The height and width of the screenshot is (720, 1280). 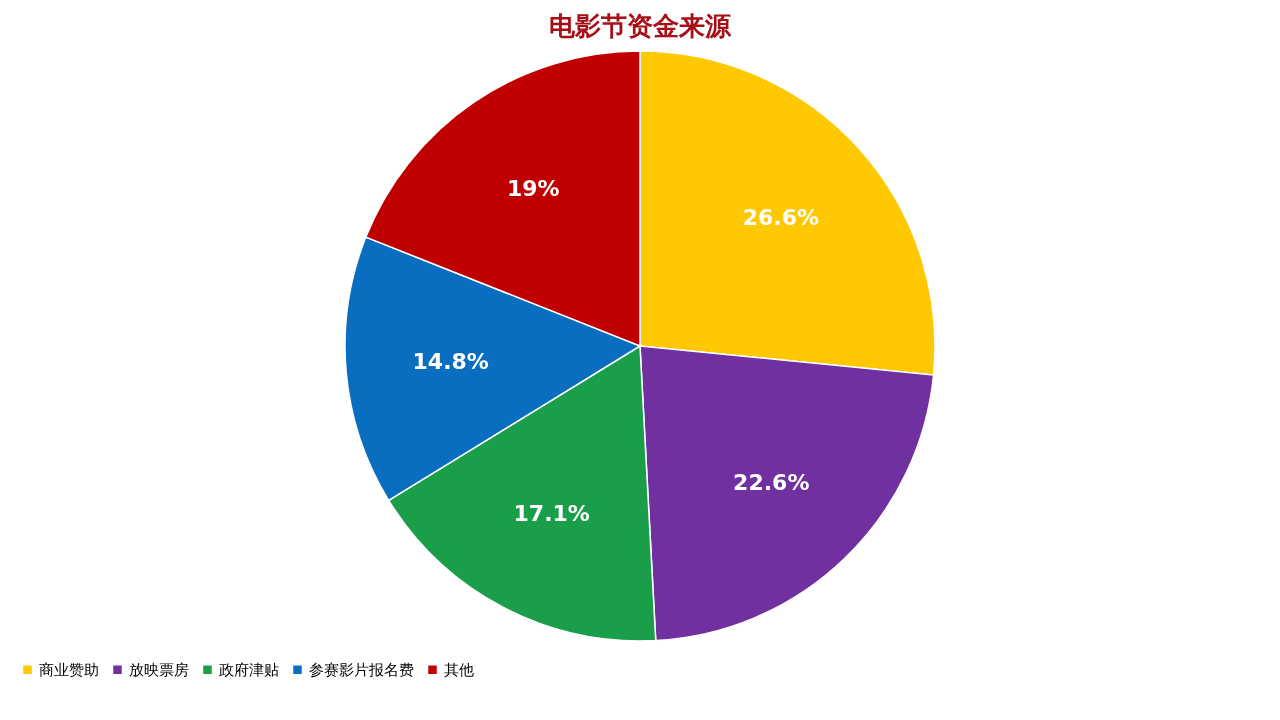 I want to click on legend-label: 其他, so click(x=459, y=669).